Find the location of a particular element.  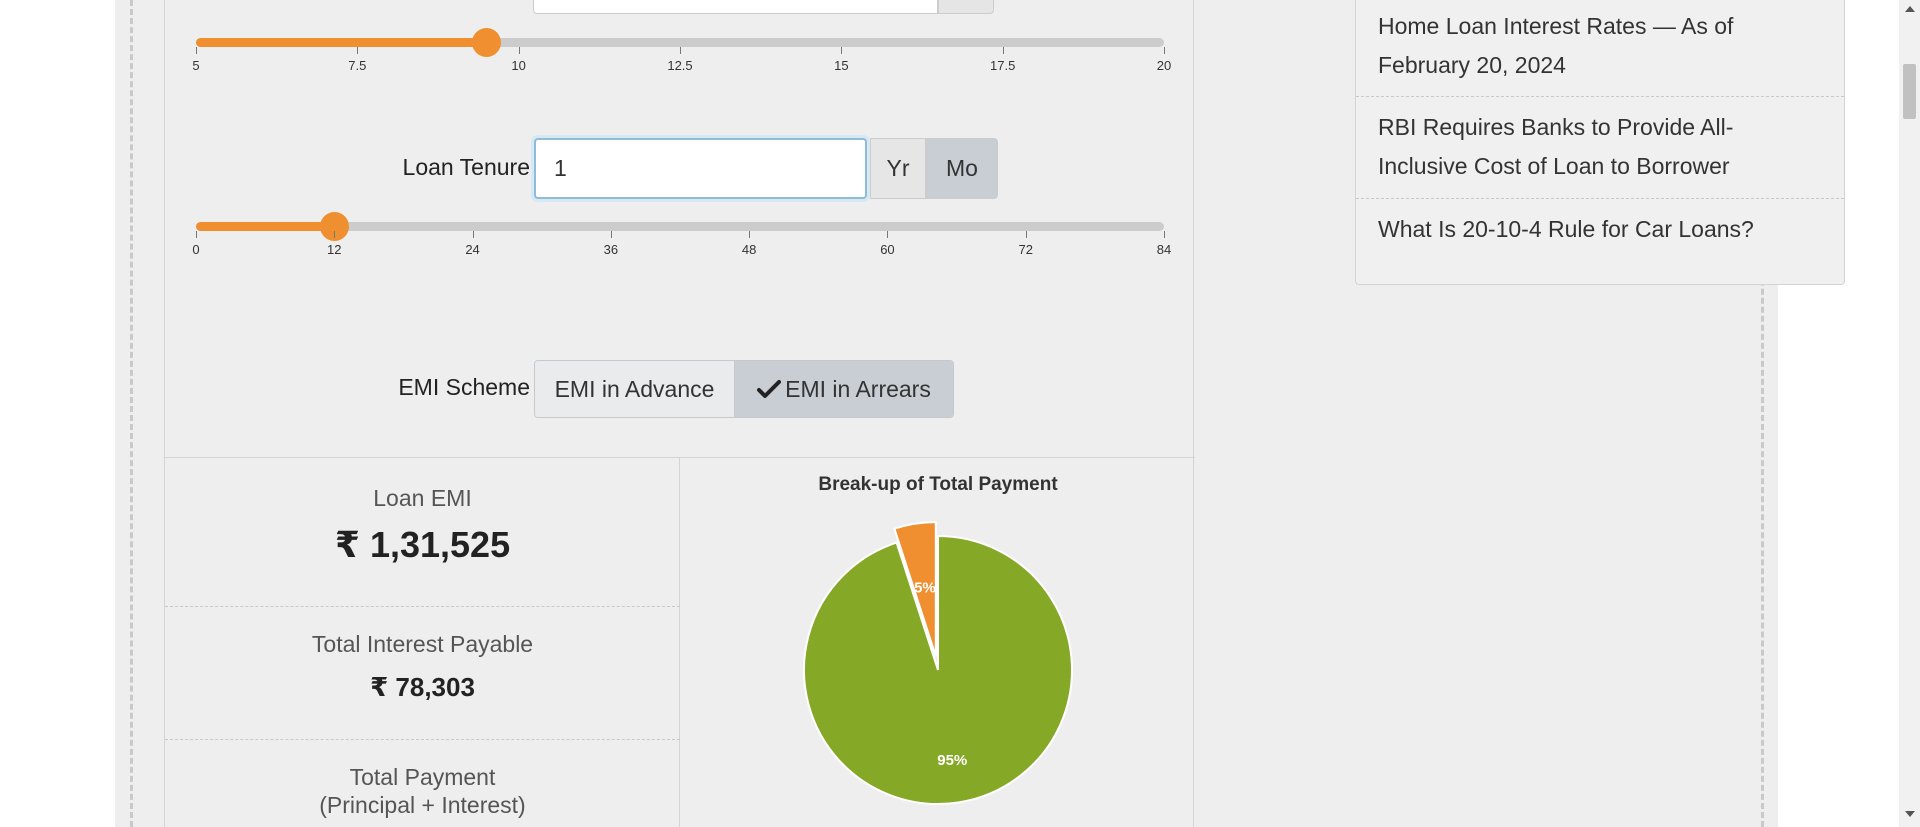

total-payment-label: Total Payment is located at coordinates (422, 777).